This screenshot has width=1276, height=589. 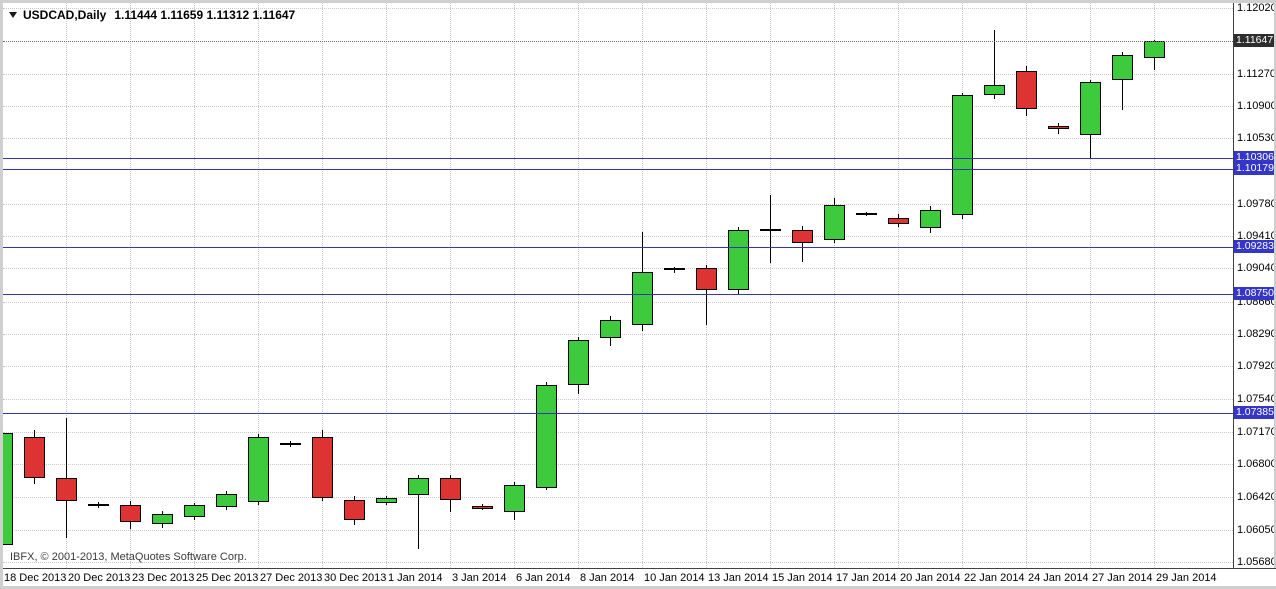 What do you see at coordinates (738, 578) in the screenshot?
I see `date-label: 13 Jan 2014` at bounding box center [738, 578].